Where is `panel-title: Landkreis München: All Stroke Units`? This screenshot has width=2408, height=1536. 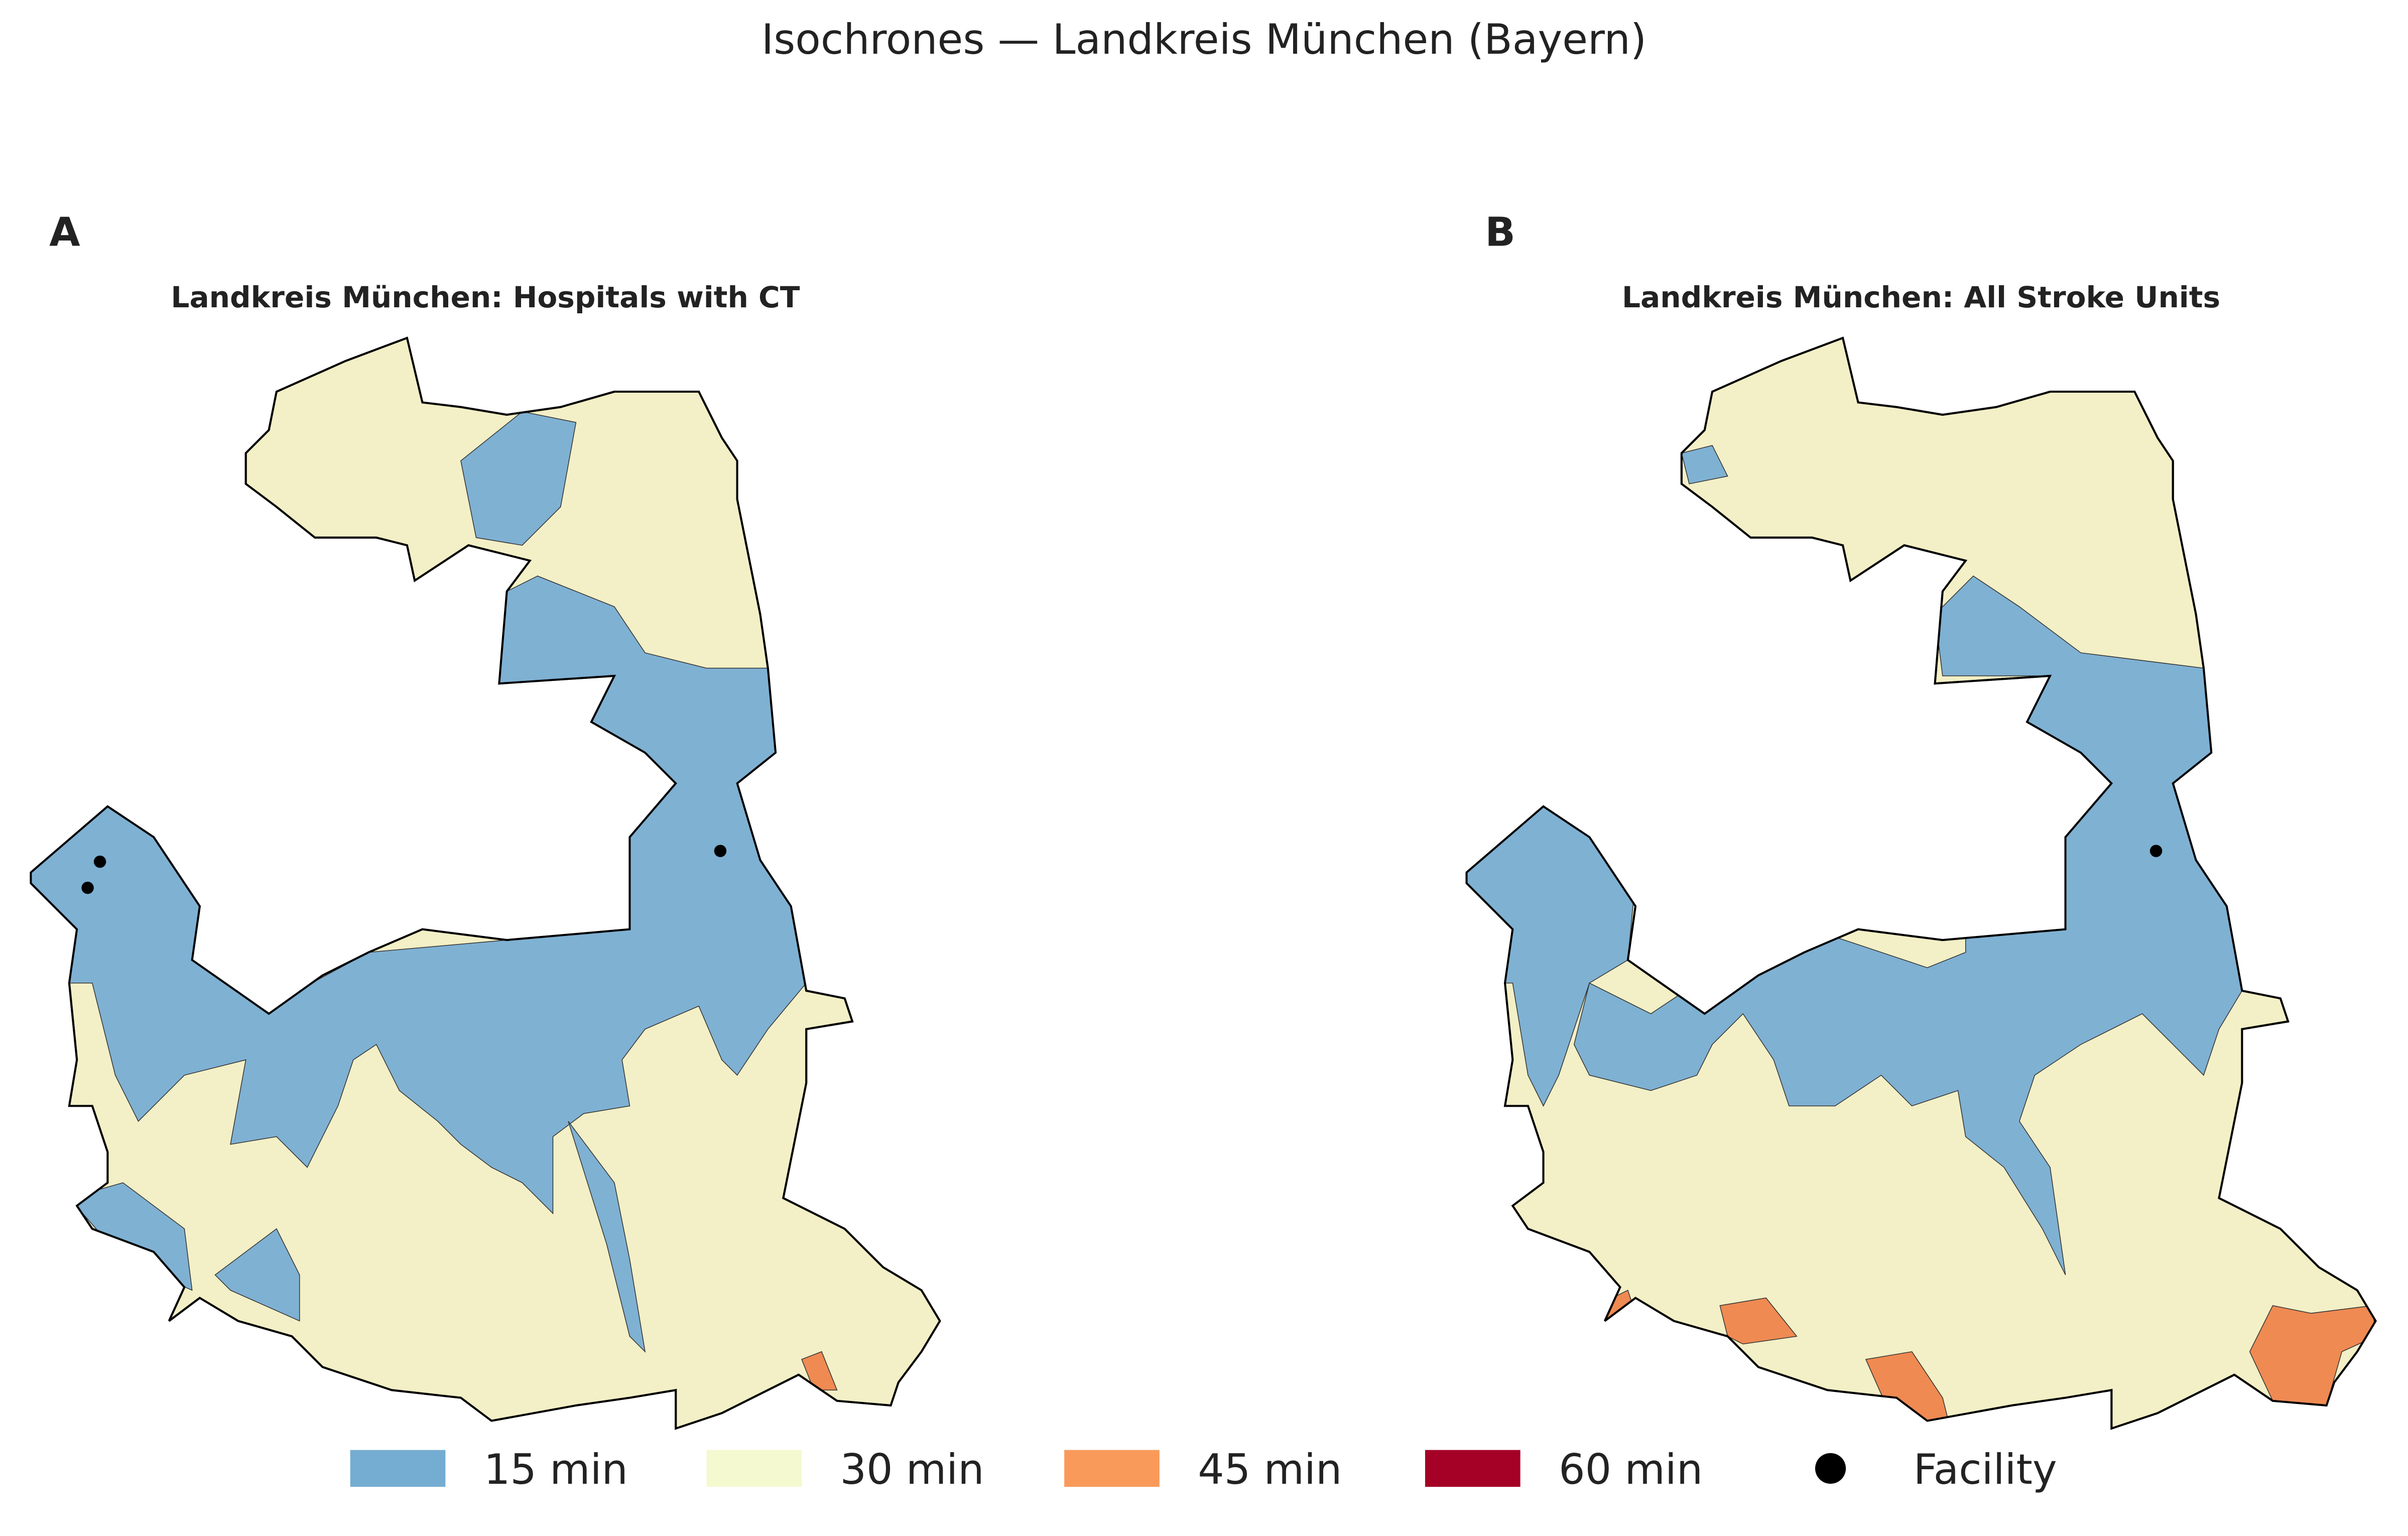 panel-title: Landkreis München: All Stroke Units is located at coordinates (1921, 297).